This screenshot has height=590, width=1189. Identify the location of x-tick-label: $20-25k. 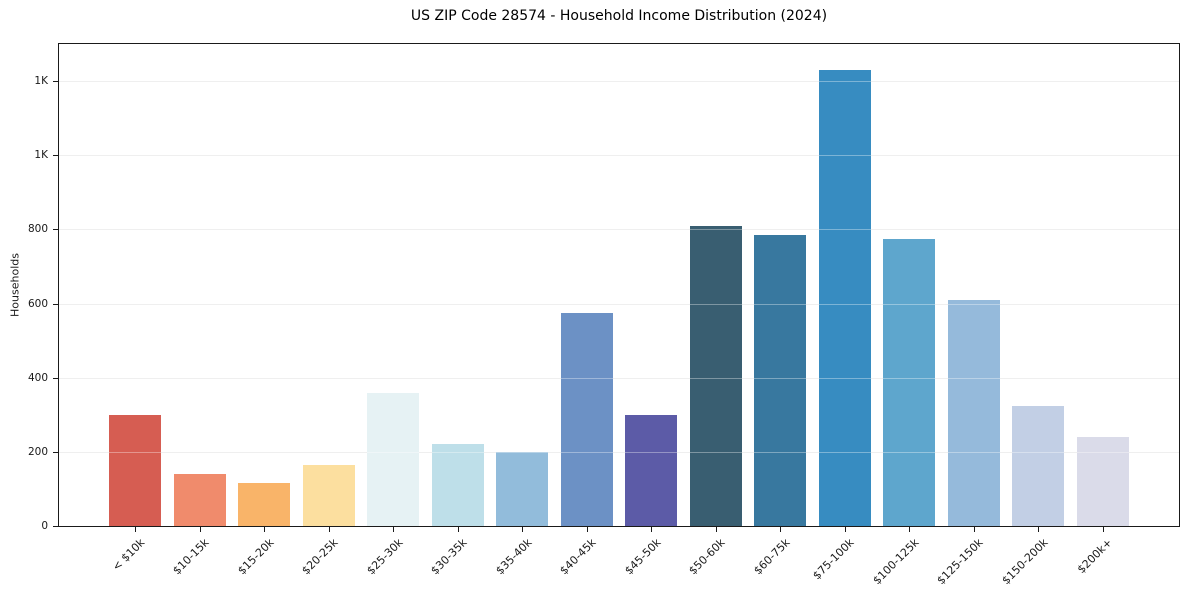
(320, 557).